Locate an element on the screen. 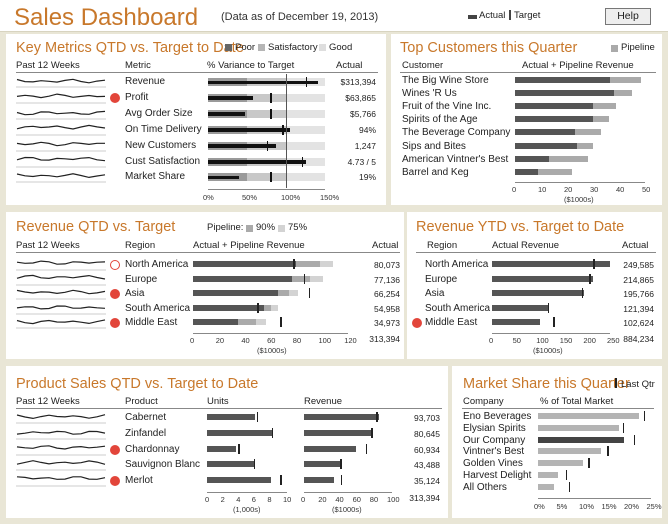 Image resolution: width=668 pixels, height=524 pixels. revenue-qtd-row-label: Europe is located at coordinates (141, 279).